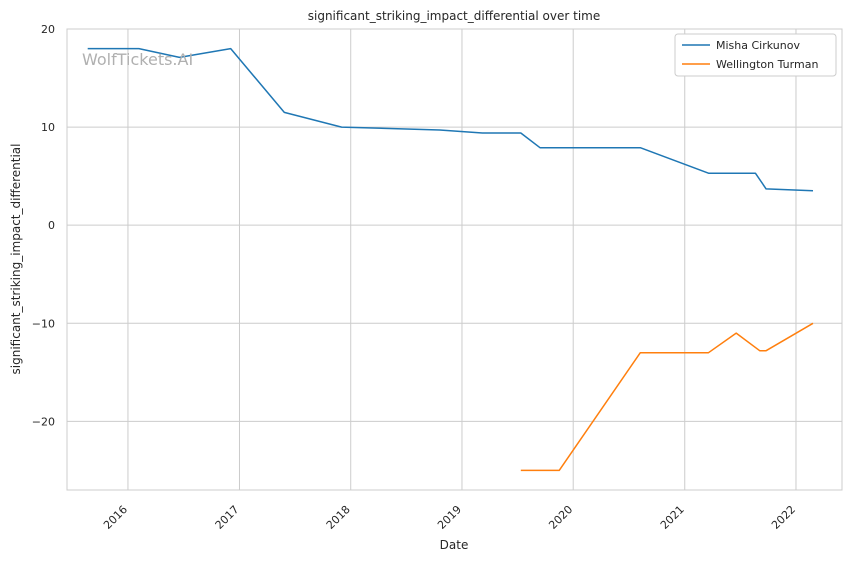 The height and width of the screenshot is (561, 850). Describe the element at coordinates (43, 323) in the screenshot. I see `y-tick-label-3: −10` at that location.